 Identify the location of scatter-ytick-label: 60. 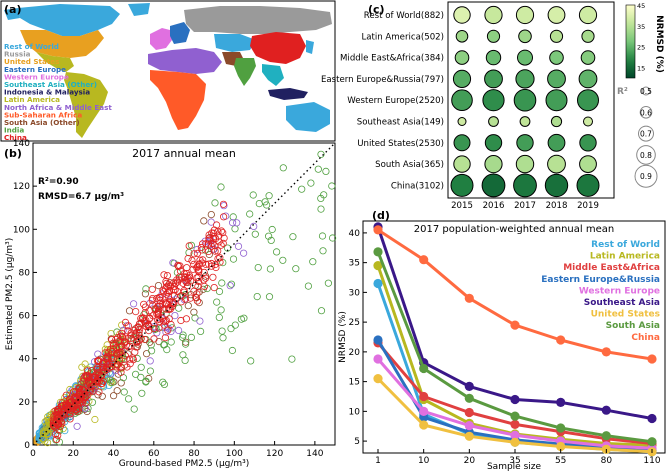
(25, 317).